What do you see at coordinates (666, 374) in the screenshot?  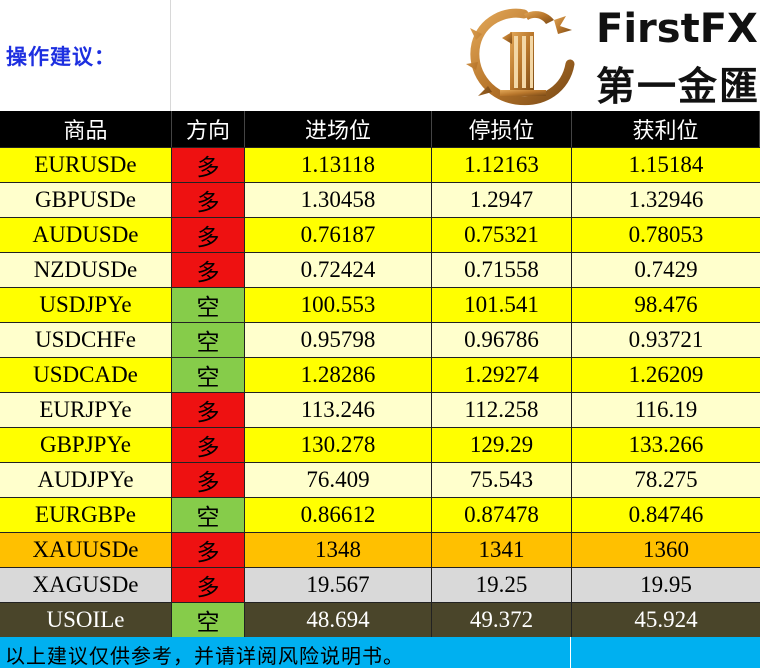 I see `target-cell: 1.26209` at bounding box center [666, 374].